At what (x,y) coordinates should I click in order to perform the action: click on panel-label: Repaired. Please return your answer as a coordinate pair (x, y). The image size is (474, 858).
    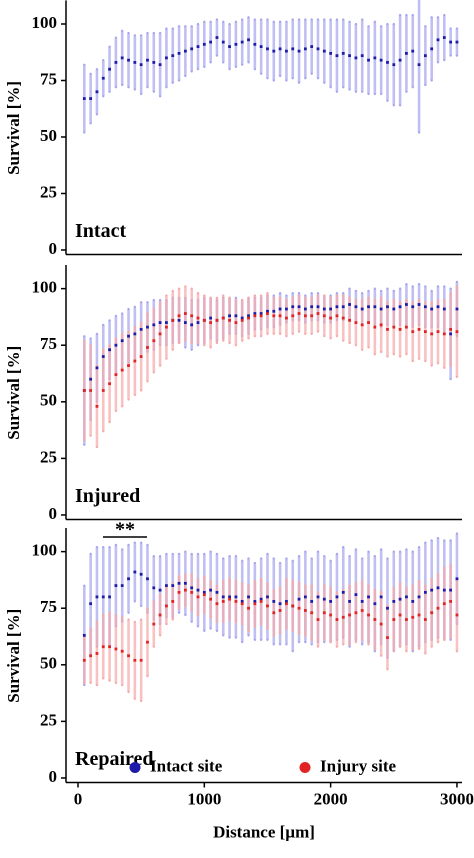
    Looking at the image, I should click on (114, 759).